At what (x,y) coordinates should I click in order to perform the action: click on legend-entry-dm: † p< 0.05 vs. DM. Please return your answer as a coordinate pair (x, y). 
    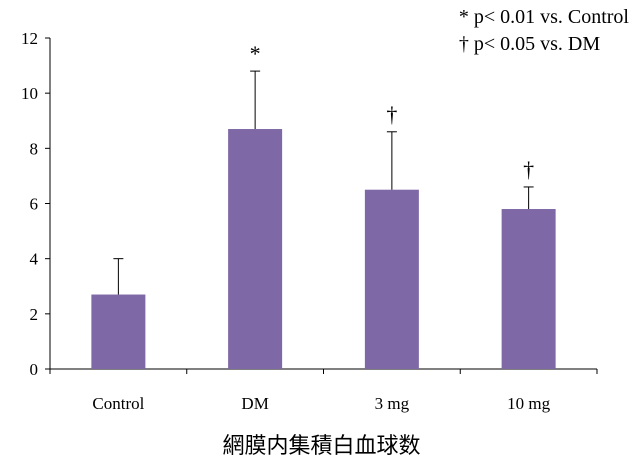
    Looking at the image, I should click on (529, 44).